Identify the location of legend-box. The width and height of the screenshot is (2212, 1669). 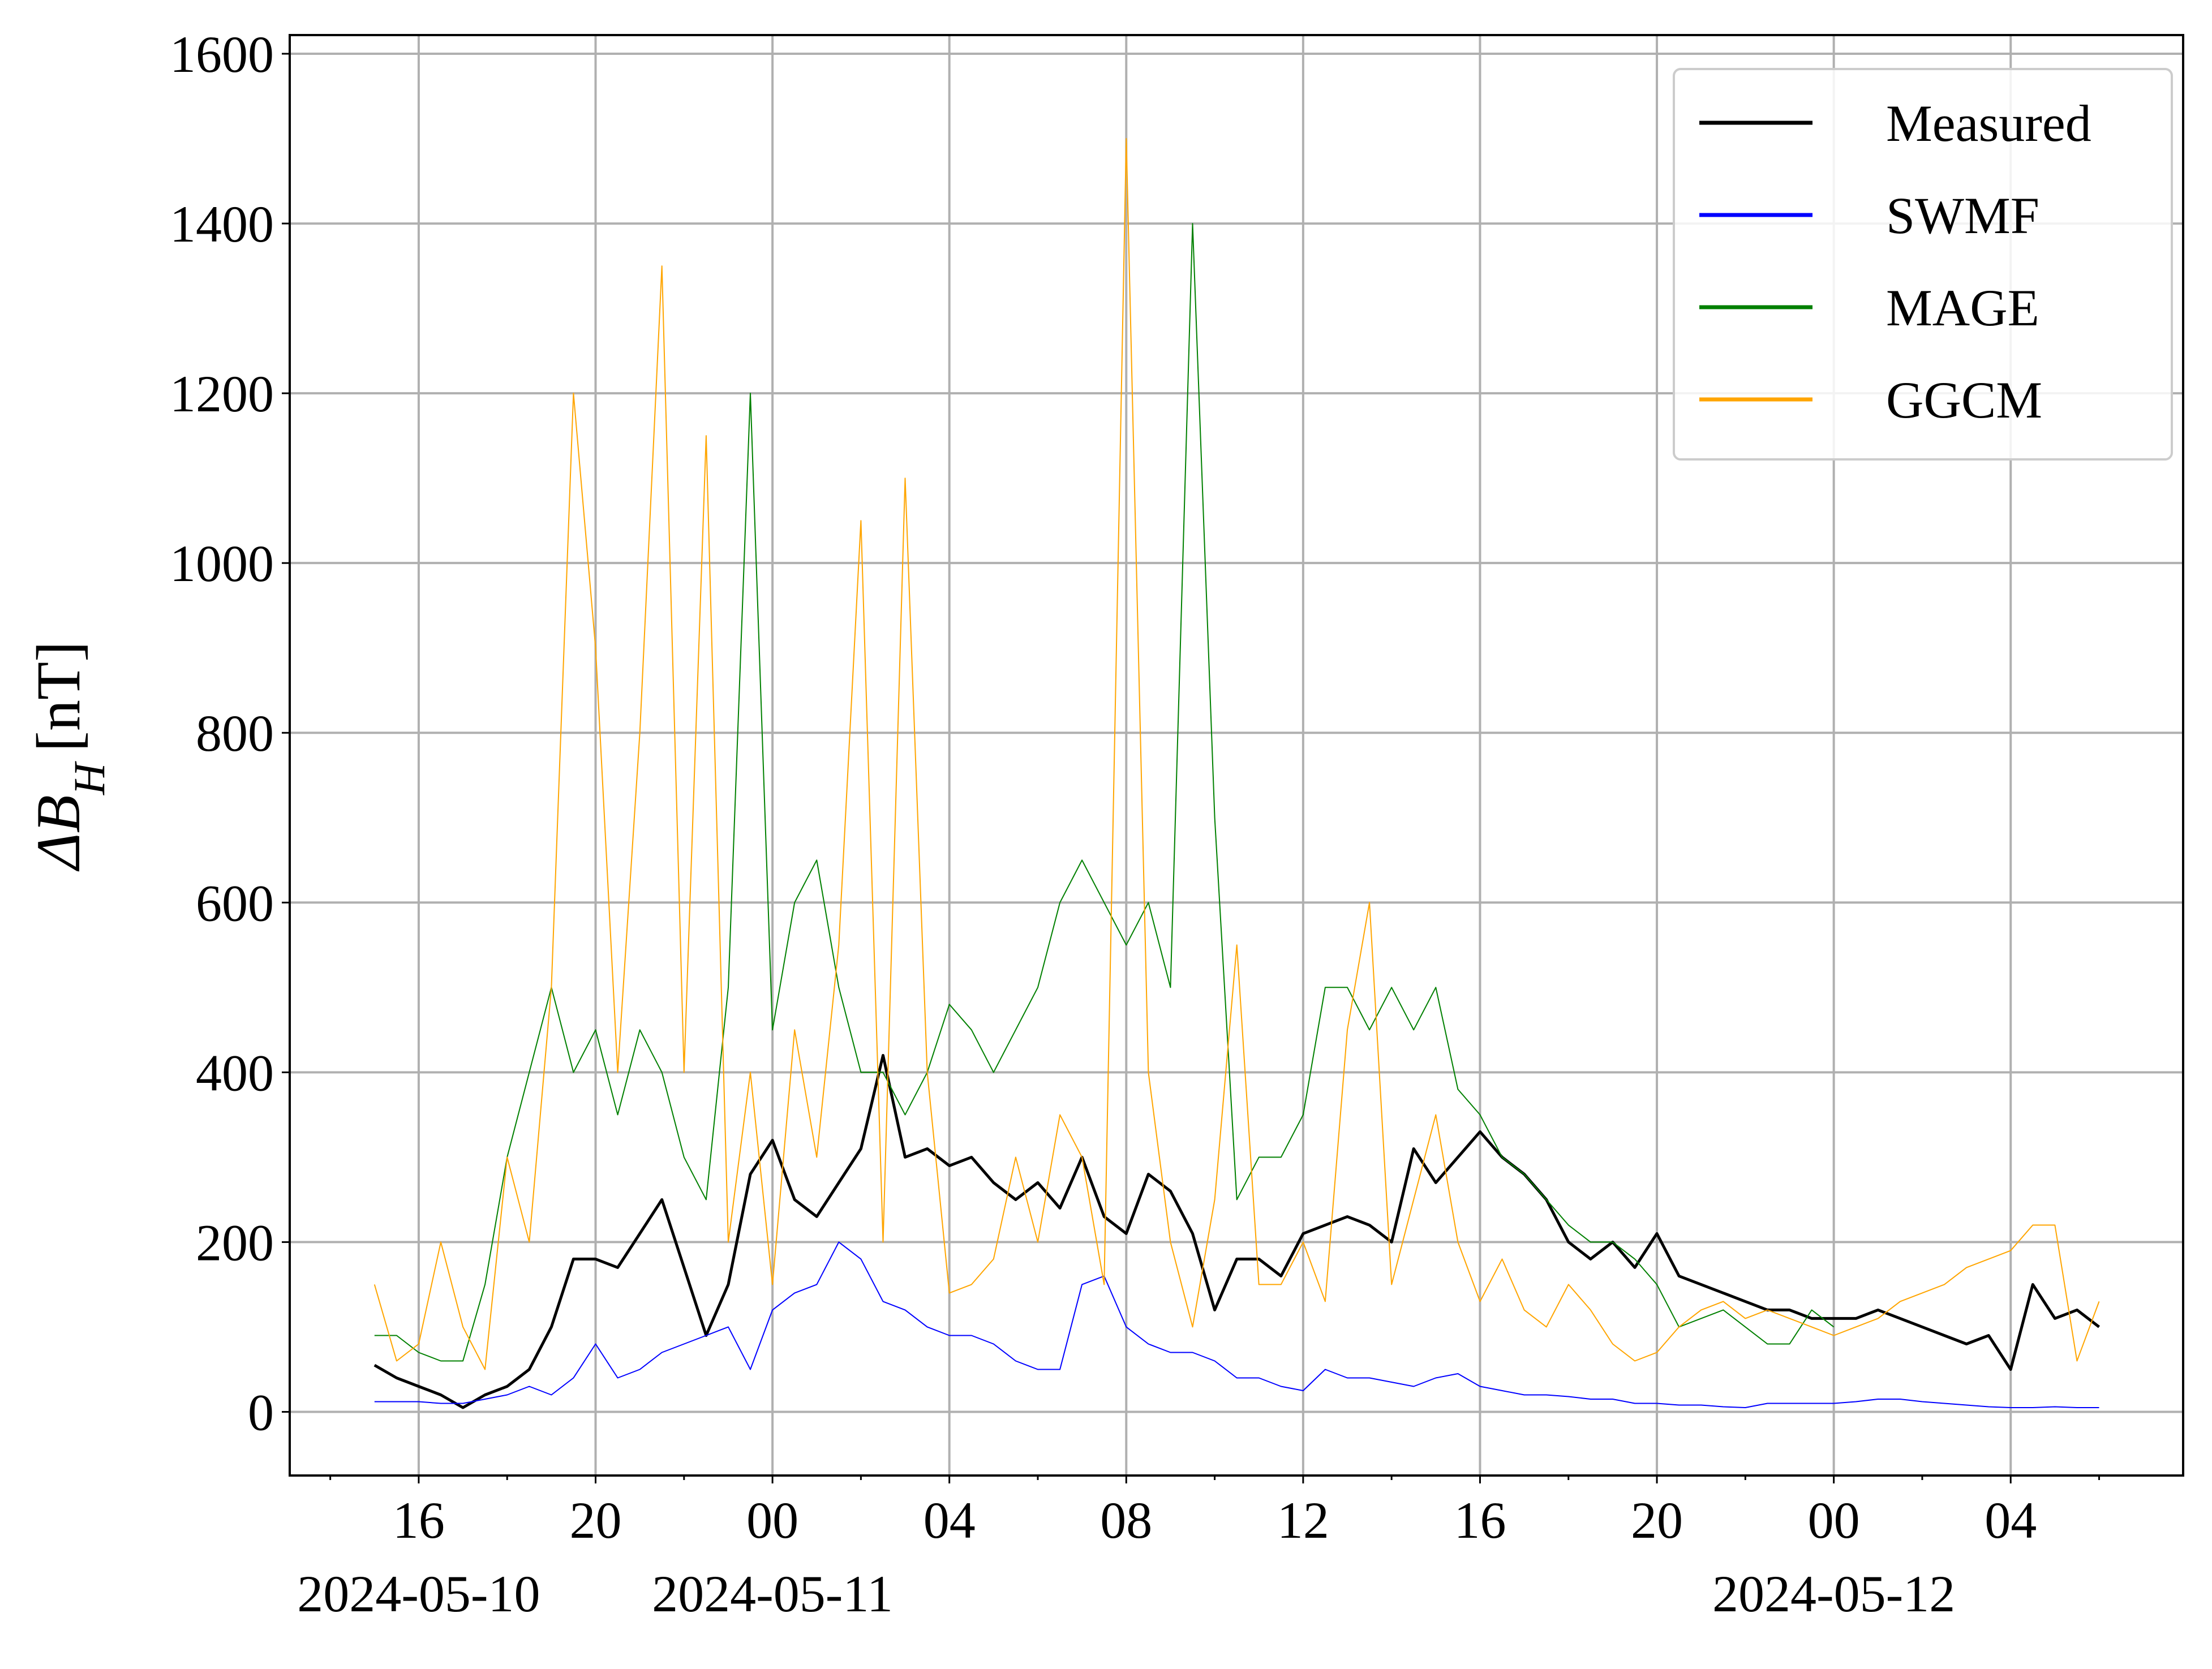
(1923, 264).